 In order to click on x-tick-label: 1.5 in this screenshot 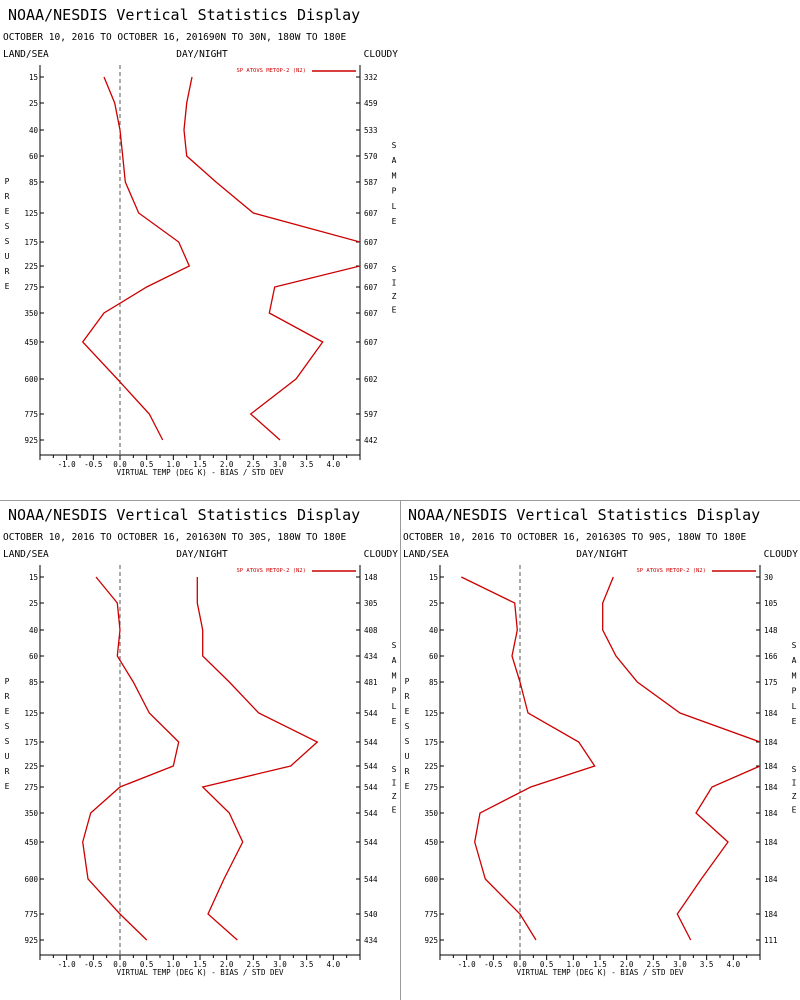, I will do `click(200, 464)`.